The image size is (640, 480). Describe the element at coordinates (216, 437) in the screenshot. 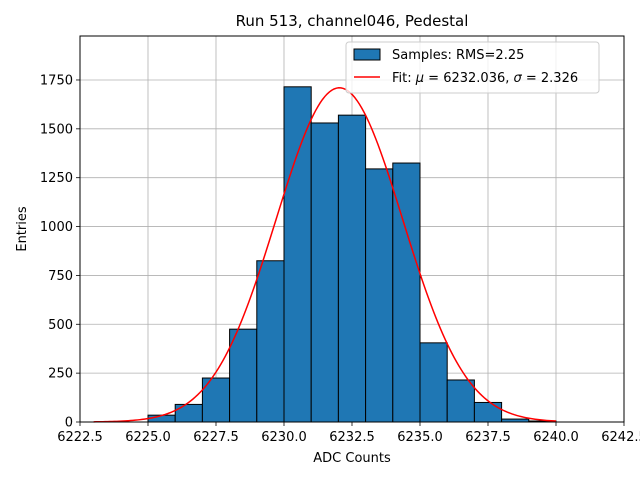

I see `x-tick-label: 6227.5` at that location.